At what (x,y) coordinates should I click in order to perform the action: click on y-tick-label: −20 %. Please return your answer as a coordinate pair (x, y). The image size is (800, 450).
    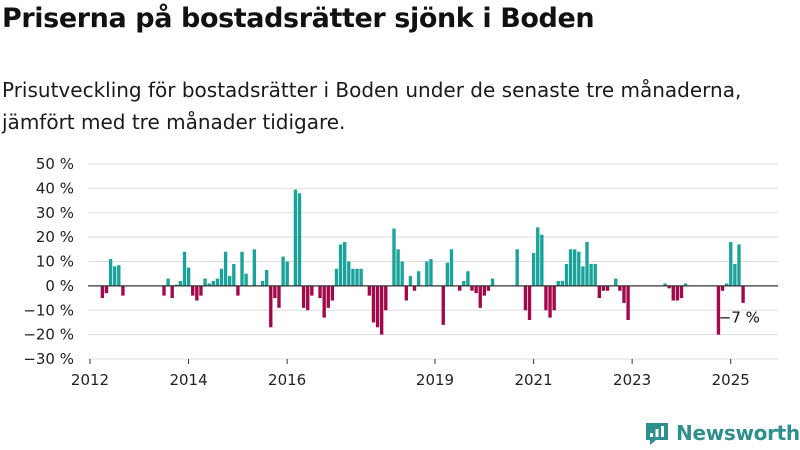
    Looking at the image, I should click on (48, 335).